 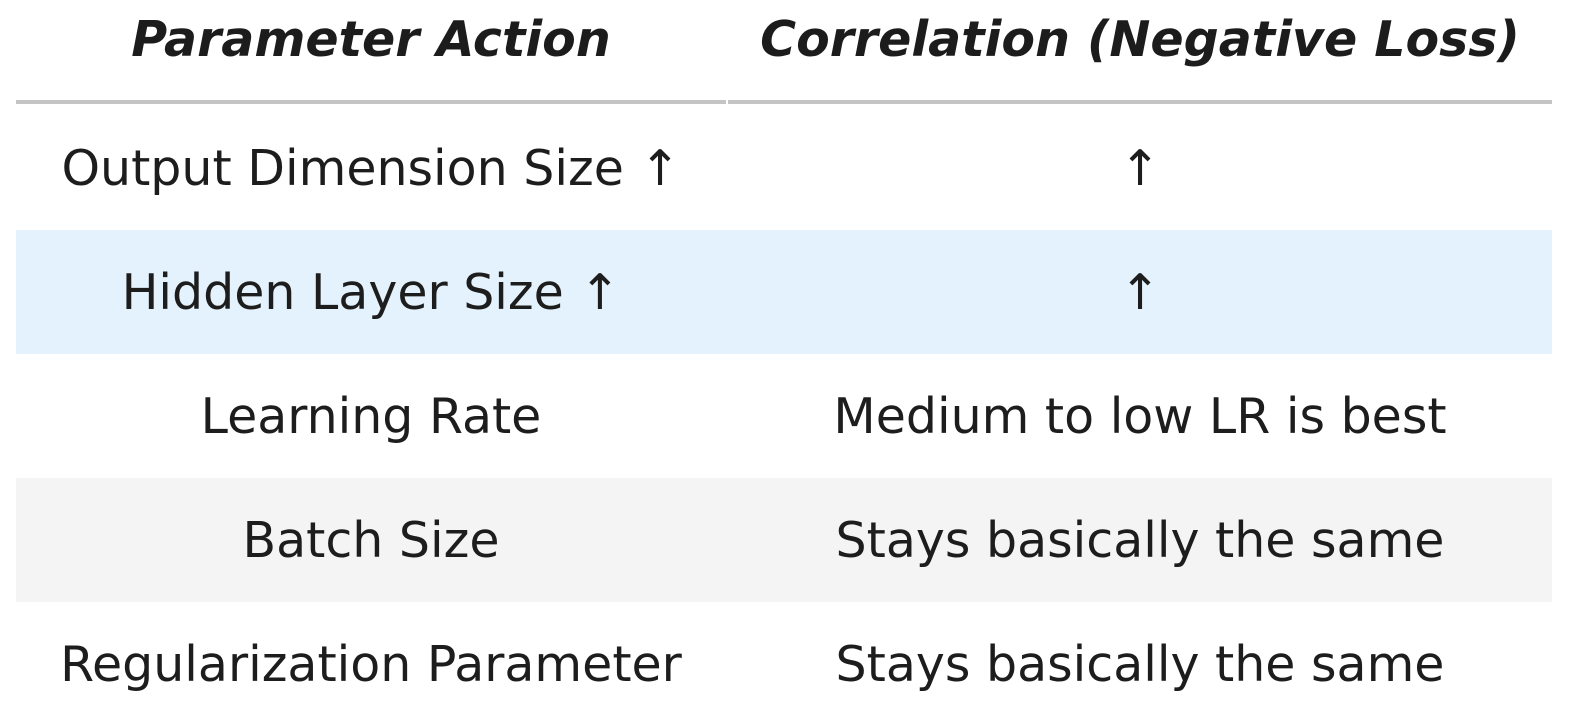 I want to click on header-correlation: Correlation (Negative Loss), so click(x=1140, y=52).